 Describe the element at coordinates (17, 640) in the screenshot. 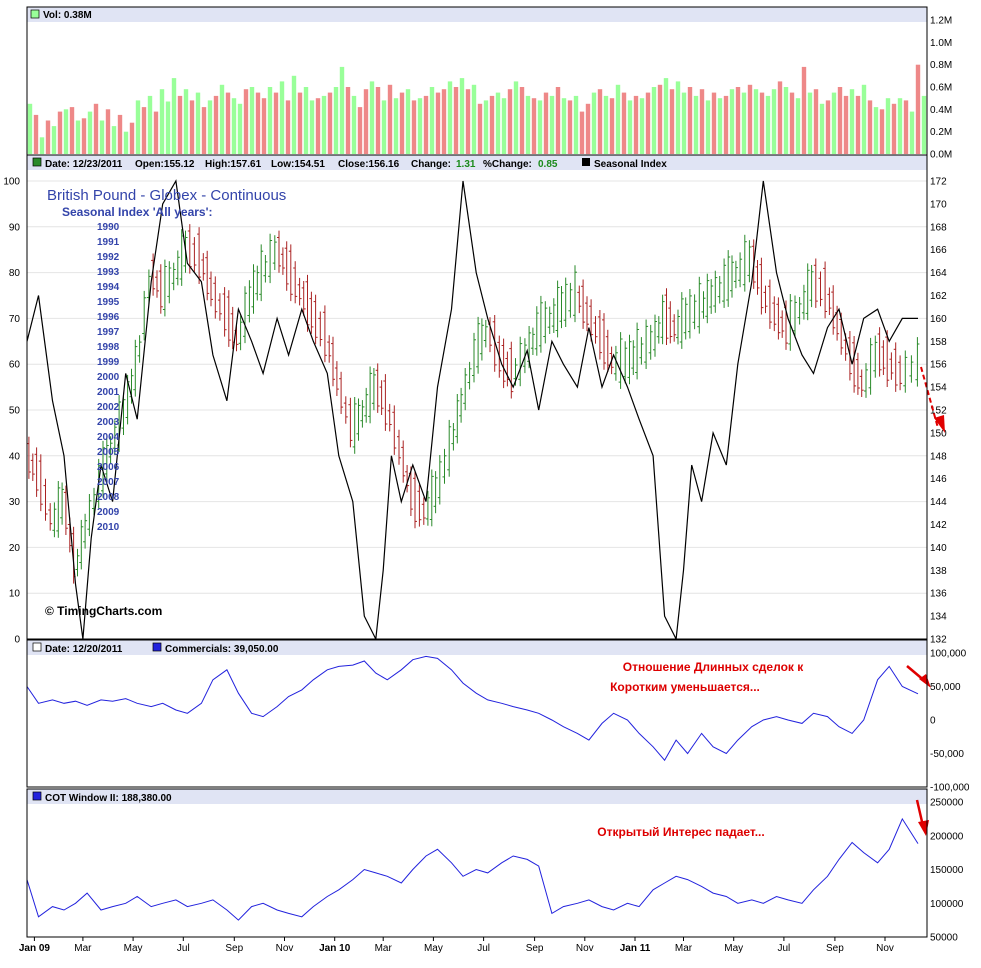

I see `price-left-tick: 0` at that location.